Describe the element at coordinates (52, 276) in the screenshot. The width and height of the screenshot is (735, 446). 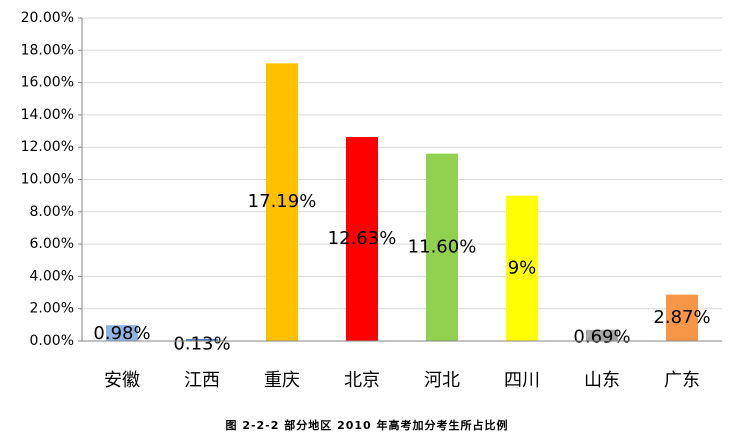
I see `y-tick-label: 4.00%` at that location.